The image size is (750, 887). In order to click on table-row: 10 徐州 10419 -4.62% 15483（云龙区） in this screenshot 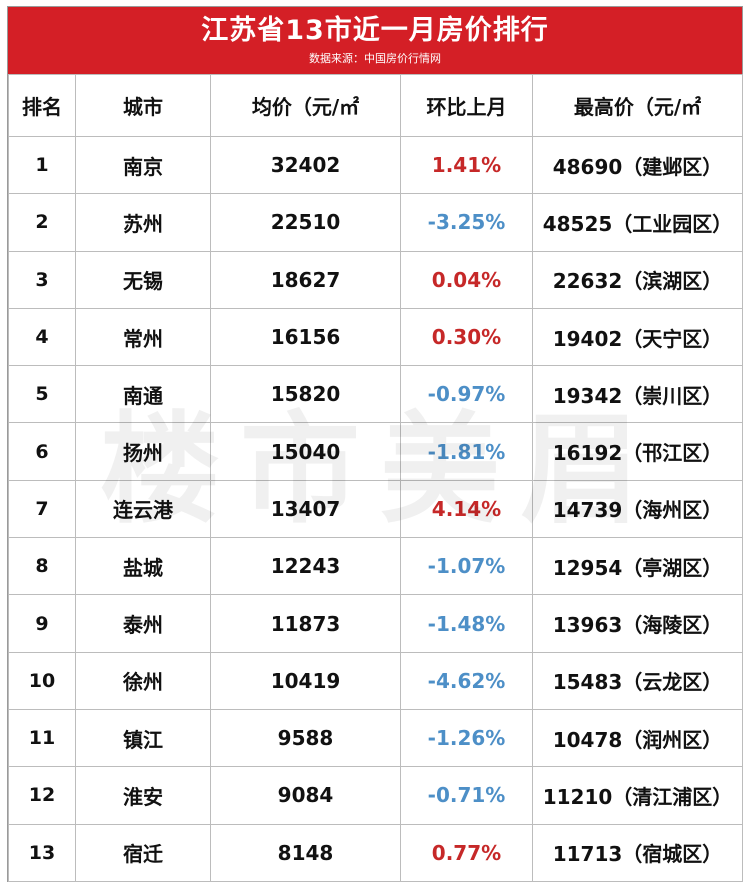, I will do `click(375, 680)`.